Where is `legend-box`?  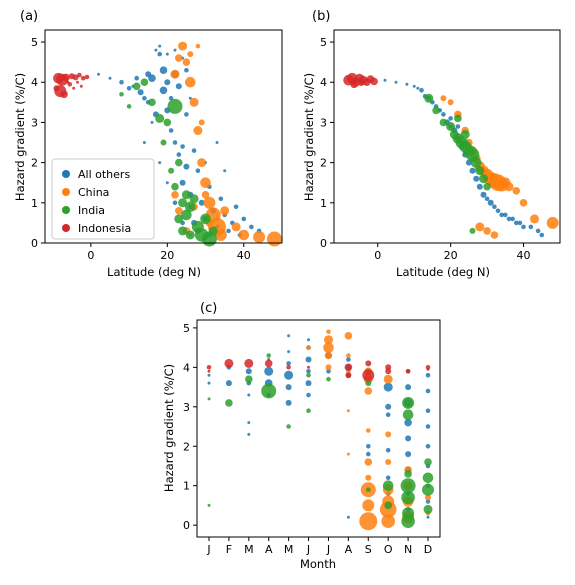
legend-box is located at coordinates (103, 199).